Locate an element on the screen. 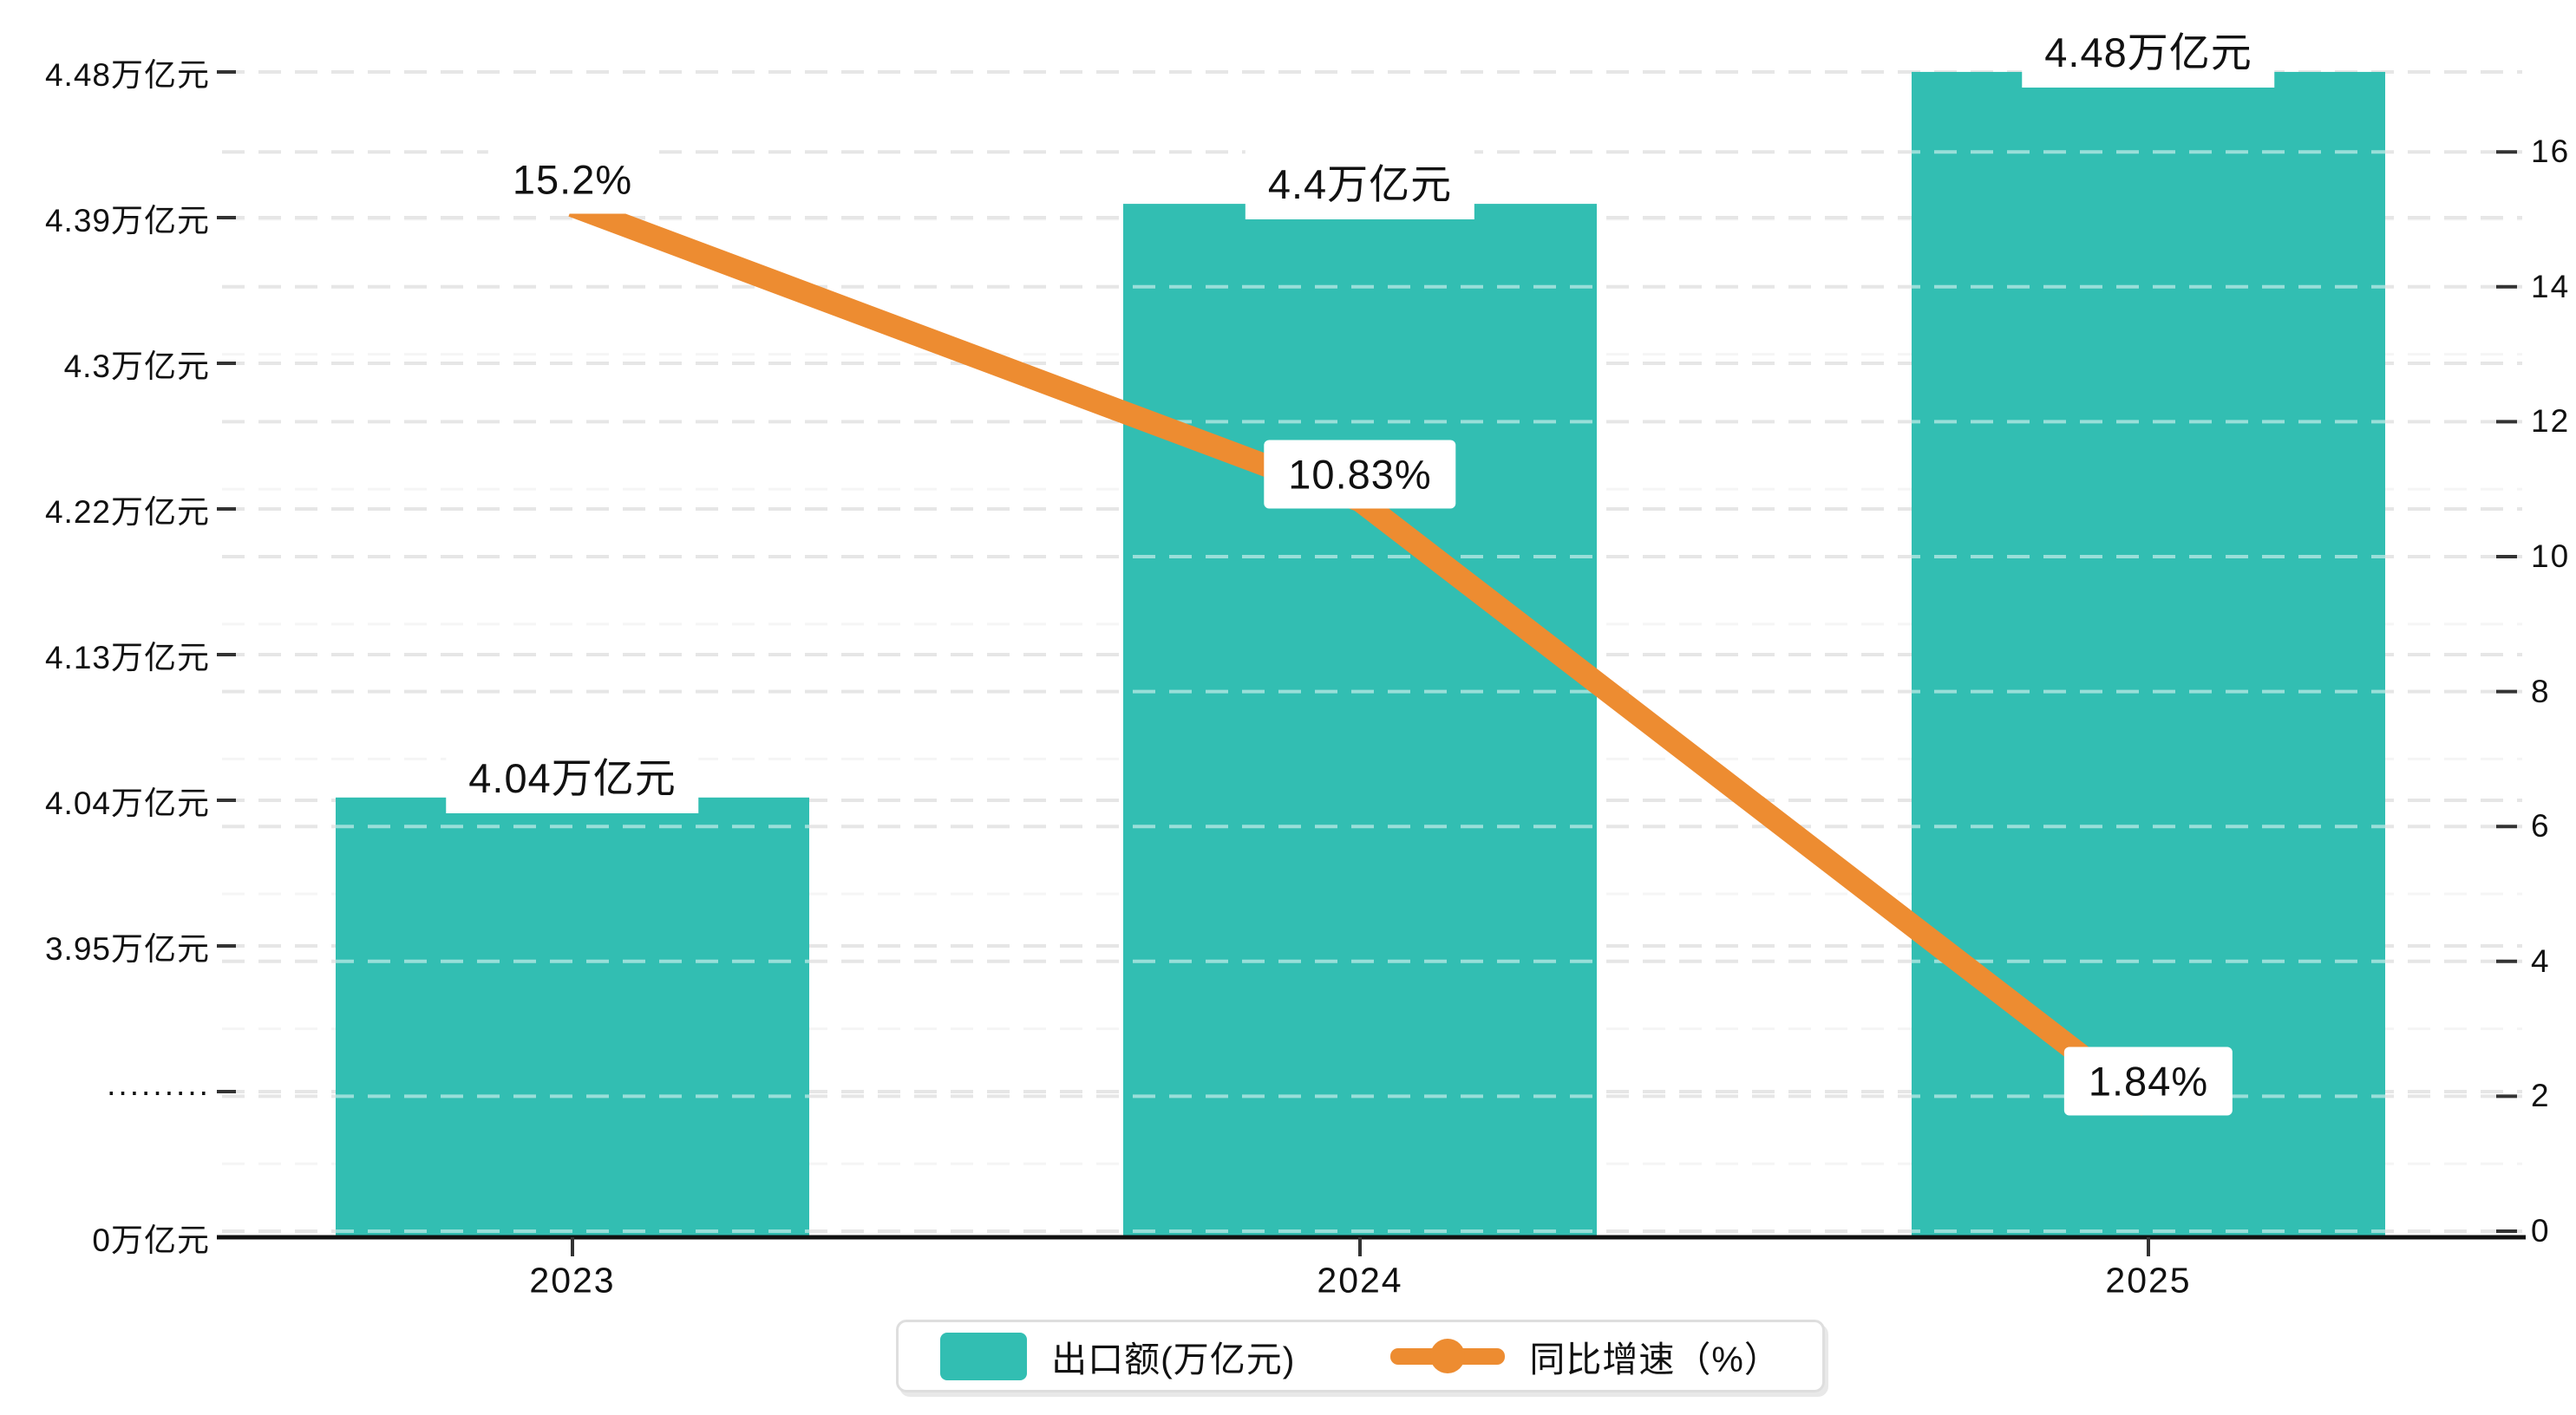  legend-label-export: 出口额(万亿元) is located at coordinates (1173, 1359).